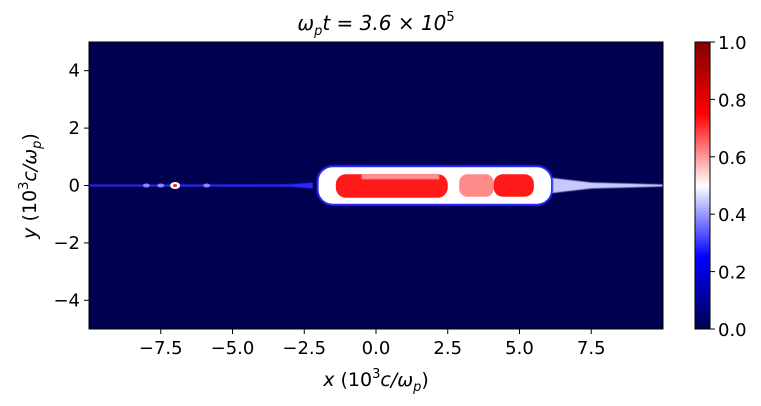 Image resolution: width=761 pixels, height=406 pixels. What do you see at coordinates (74, 186) in the screenshot?
I see `y-tick-label: 0` at bounding box center [74, 186].